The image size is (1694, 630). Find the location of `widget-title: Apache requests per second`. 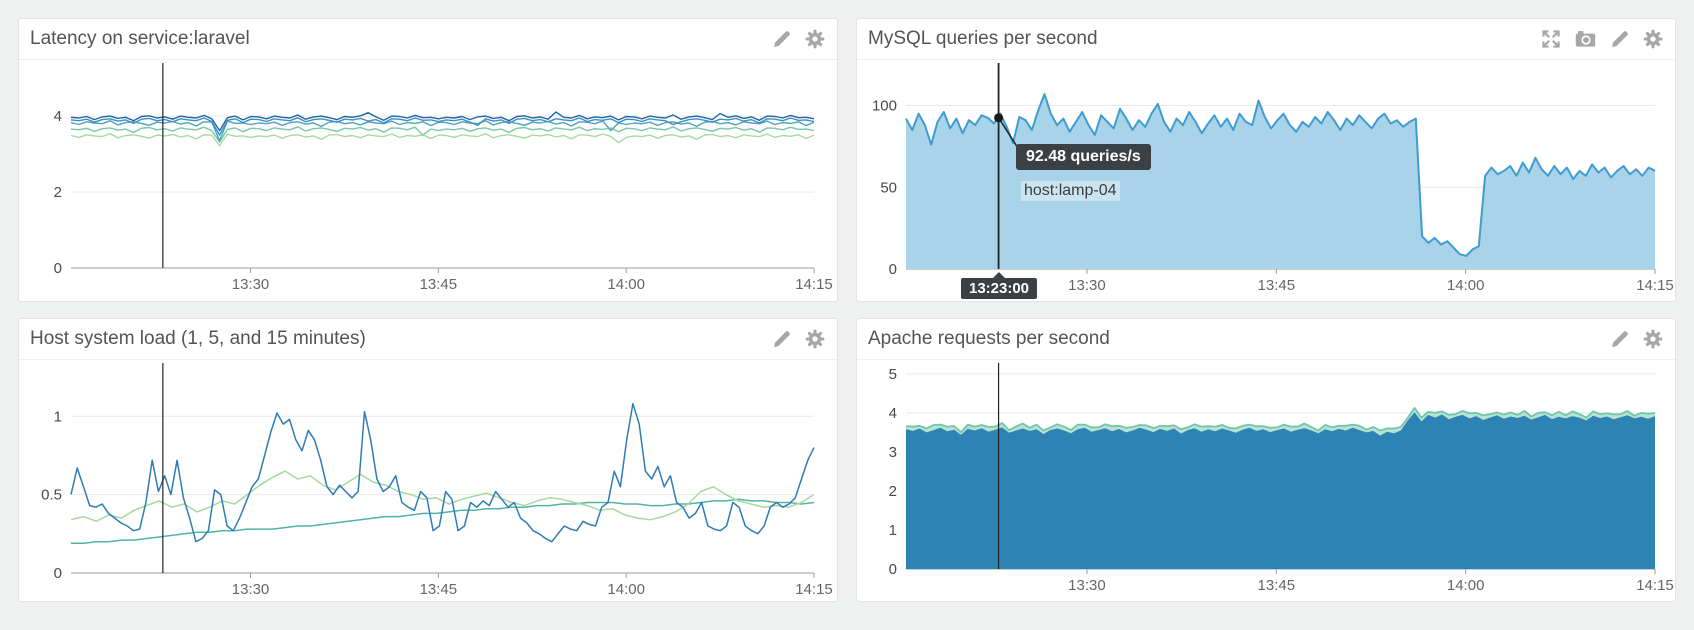

widget-title: Apache requests per second is located at coordinates (989, 338).